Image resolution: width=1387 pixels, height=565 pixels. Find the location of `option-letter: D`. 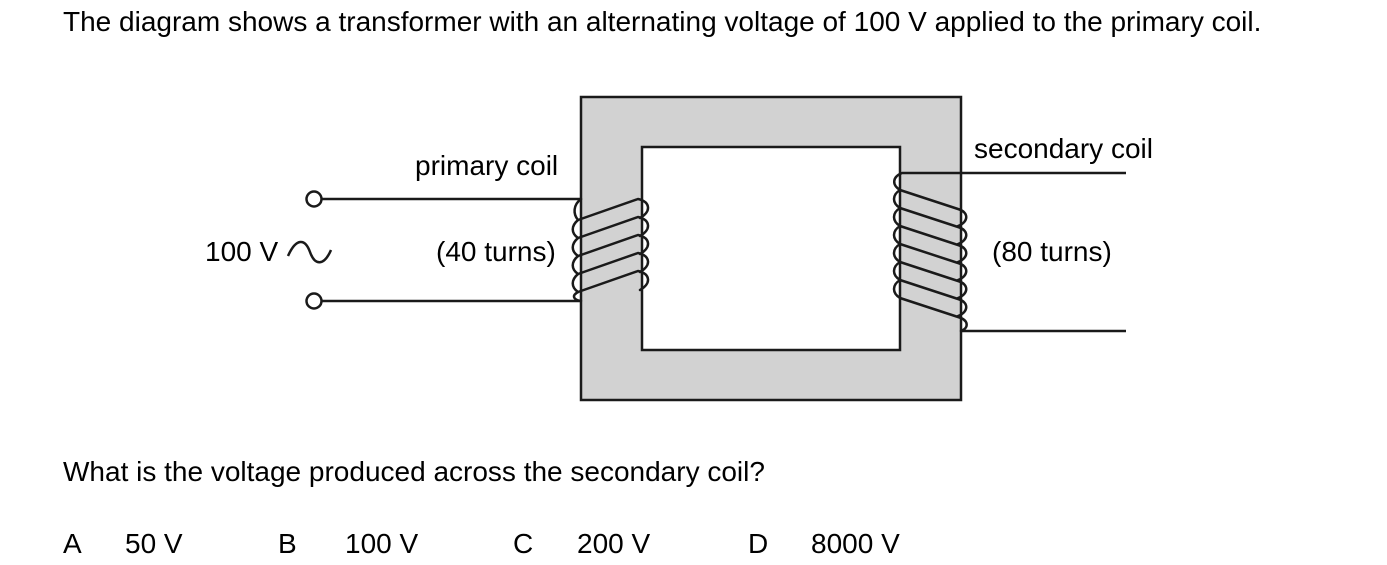

option-letter: D is located at coordinates (758, 544).